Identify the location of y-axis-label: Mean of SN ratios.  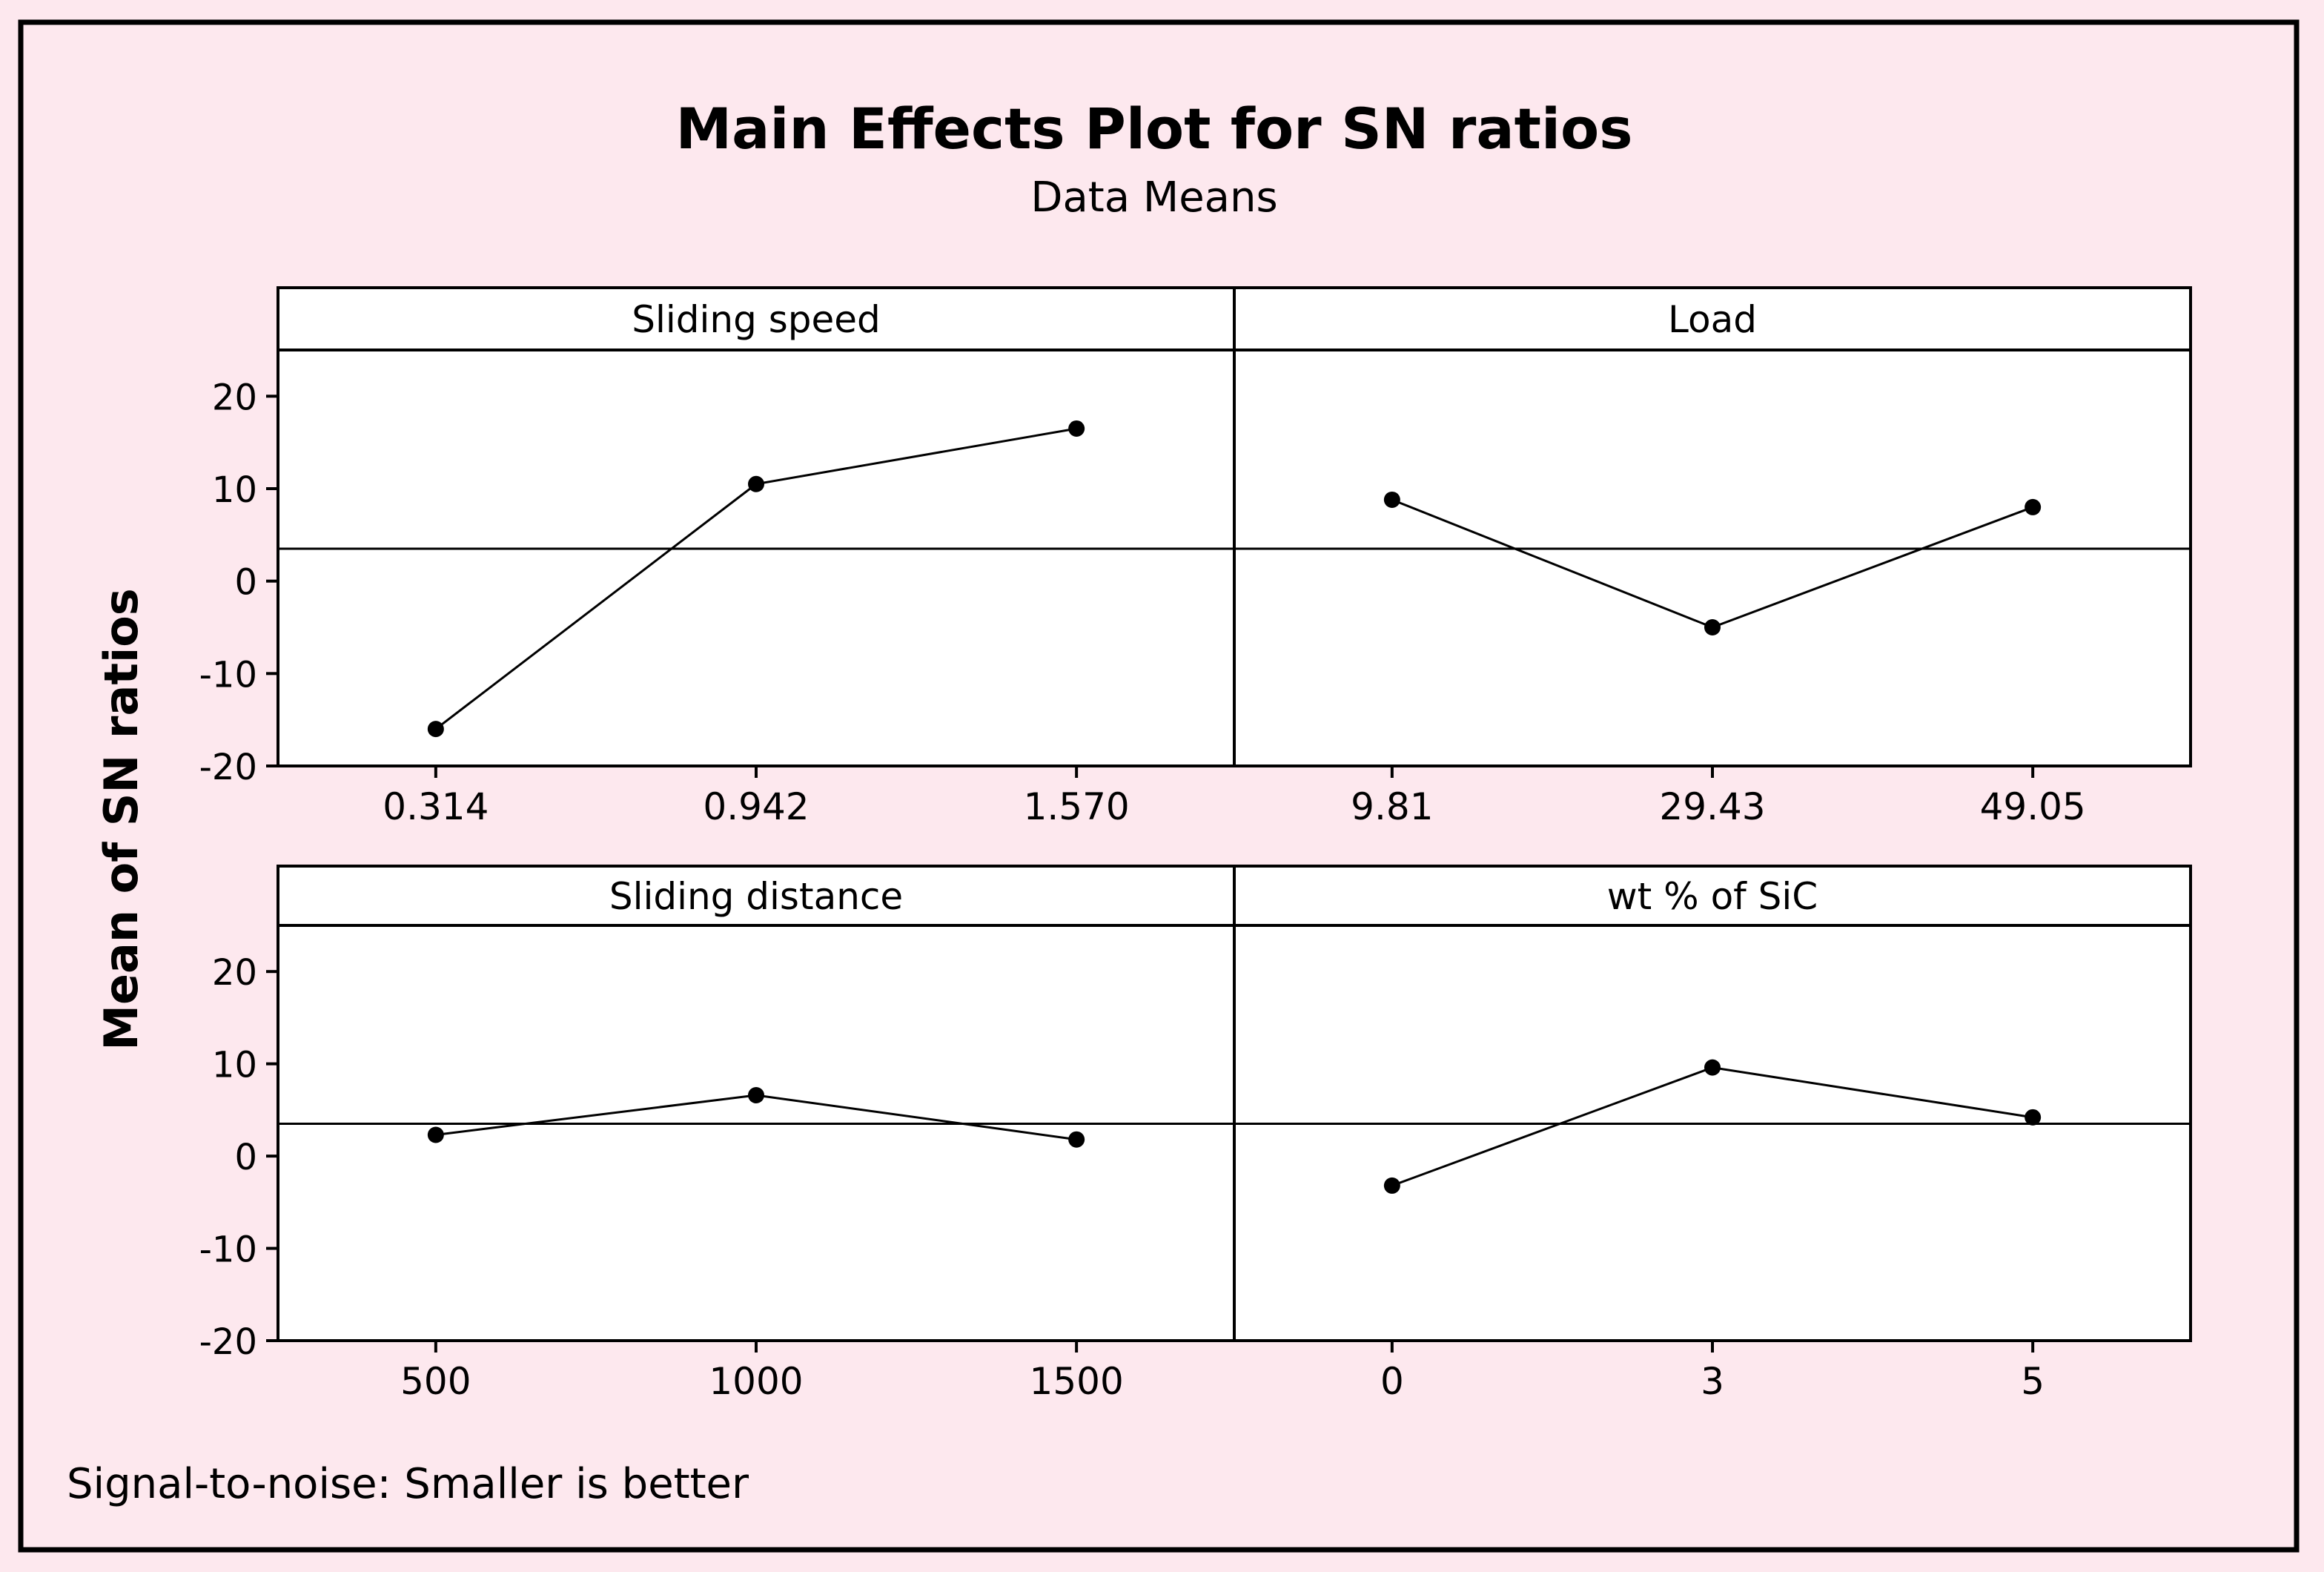
(121, 819).